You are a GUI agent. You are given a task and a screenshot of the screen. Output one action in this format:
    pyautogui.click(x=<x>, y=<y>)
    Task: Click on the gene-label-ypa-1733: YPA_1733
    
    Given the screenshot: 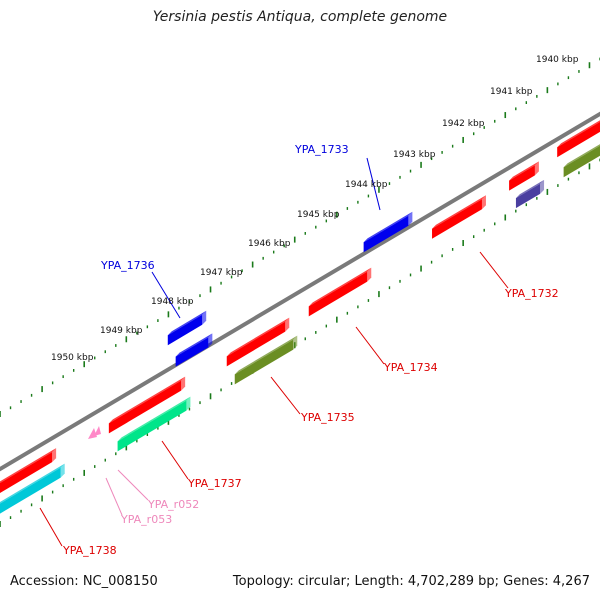 What is the action you would take?
    pyautogui.click(x=321, y=149)
    